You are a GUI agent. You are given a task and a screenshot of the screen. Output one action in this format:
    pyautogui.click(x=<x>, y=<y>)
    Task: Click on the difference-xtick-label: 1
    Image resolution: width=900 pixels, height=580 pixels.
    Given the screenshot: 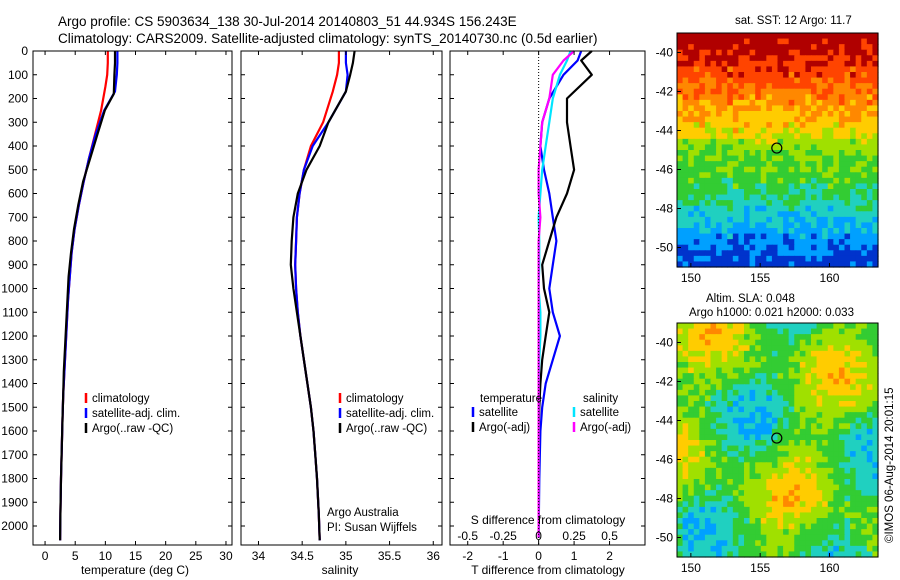 What is the action you would take?
    pyautogui.click(x=574, y=556)
    